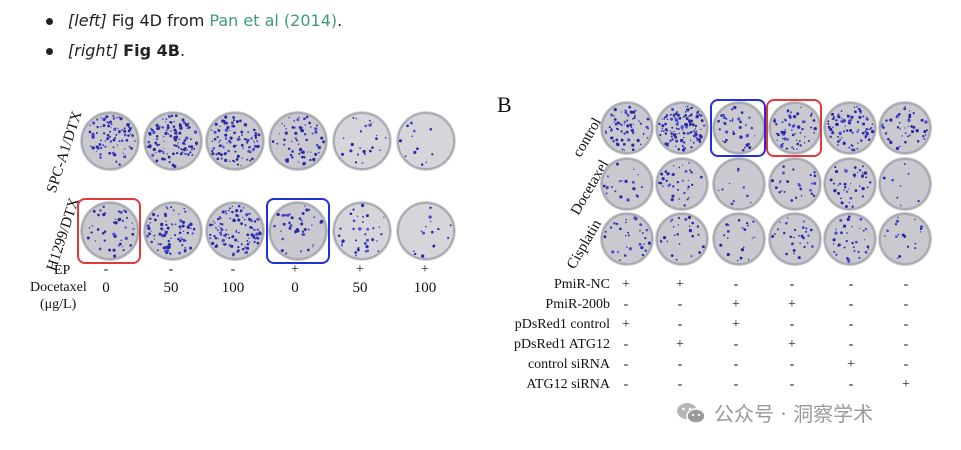 The height and width of the screenshot is (450, 961). I want to click on docetaxel-label: Docetaxel, so click(58, 287).